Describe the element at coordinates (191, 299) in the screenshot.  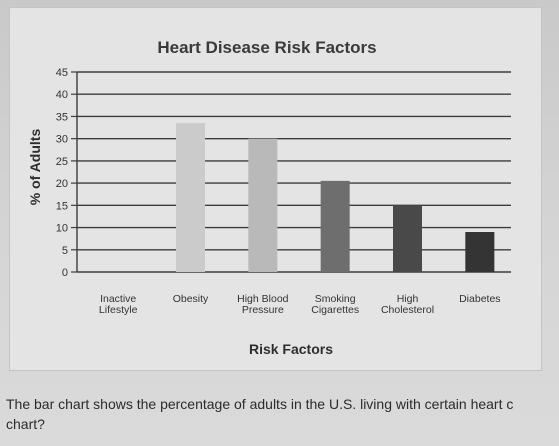
I see `x-category-label: Obesity` at that location.